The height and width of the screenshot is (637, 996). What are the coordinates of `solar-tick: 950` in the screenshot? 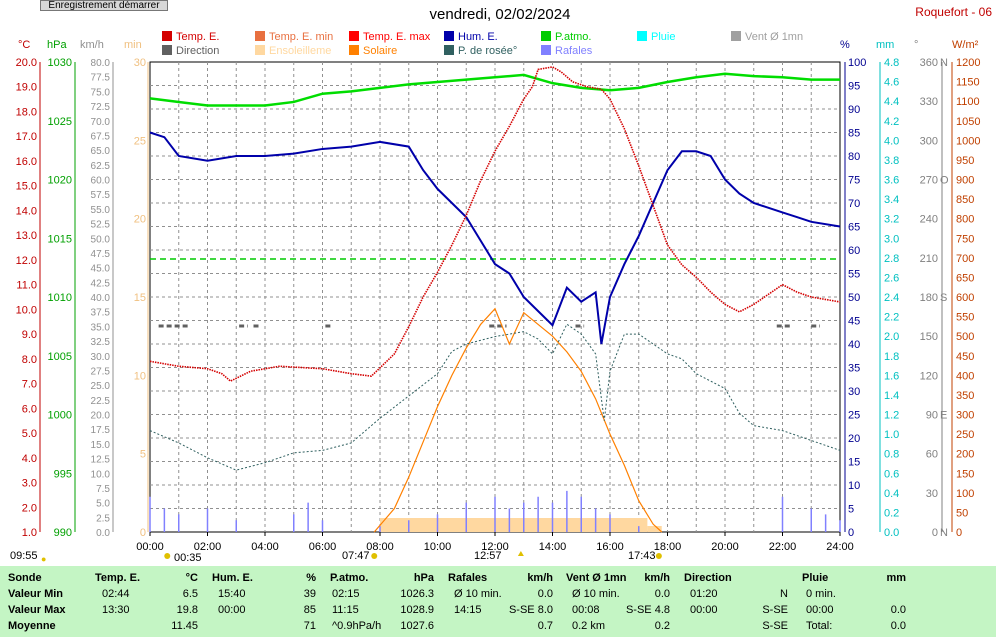 It's located at (965, 161).